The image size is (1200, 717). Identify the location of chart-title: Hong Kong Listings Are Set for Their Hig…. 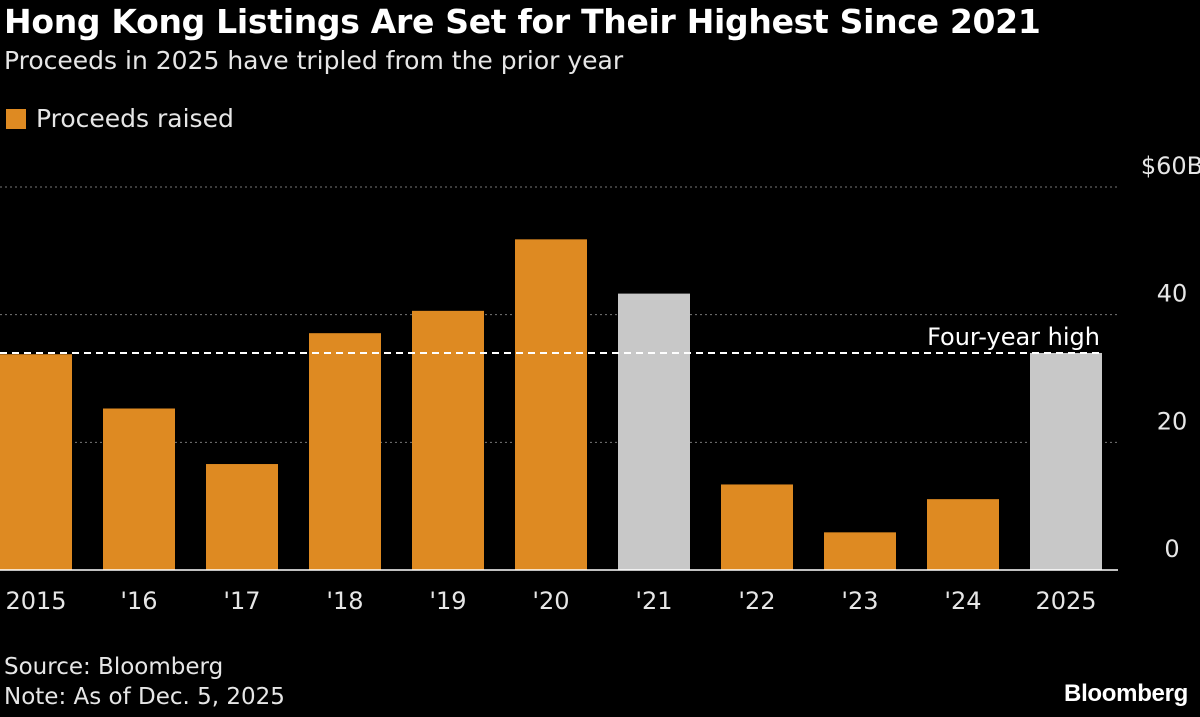
(522, 21).